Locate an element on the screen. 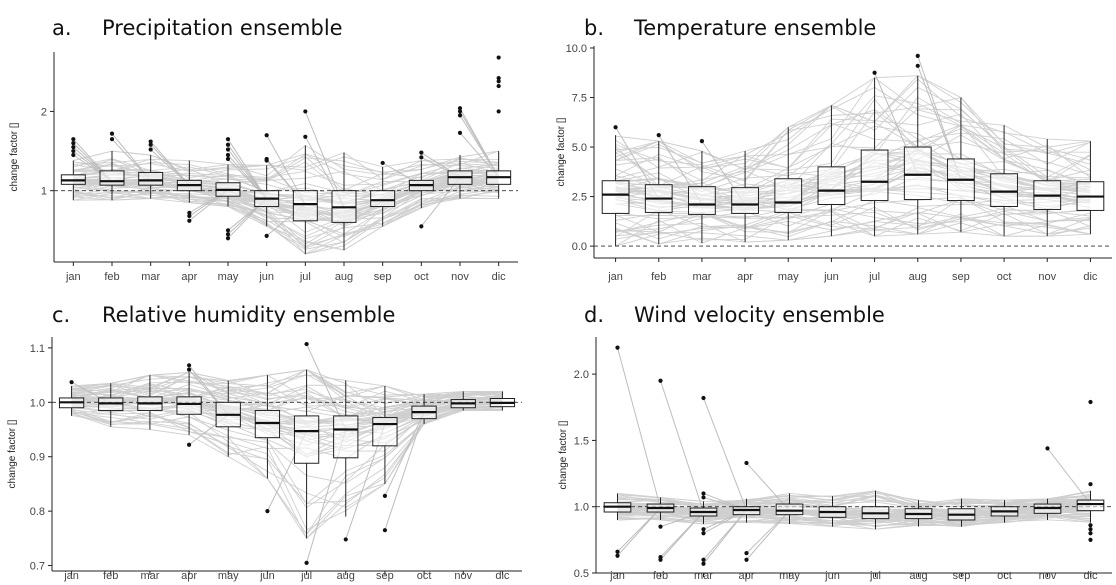 The image size is (1116, 585). box-jan is located at coordinates (617, 451).